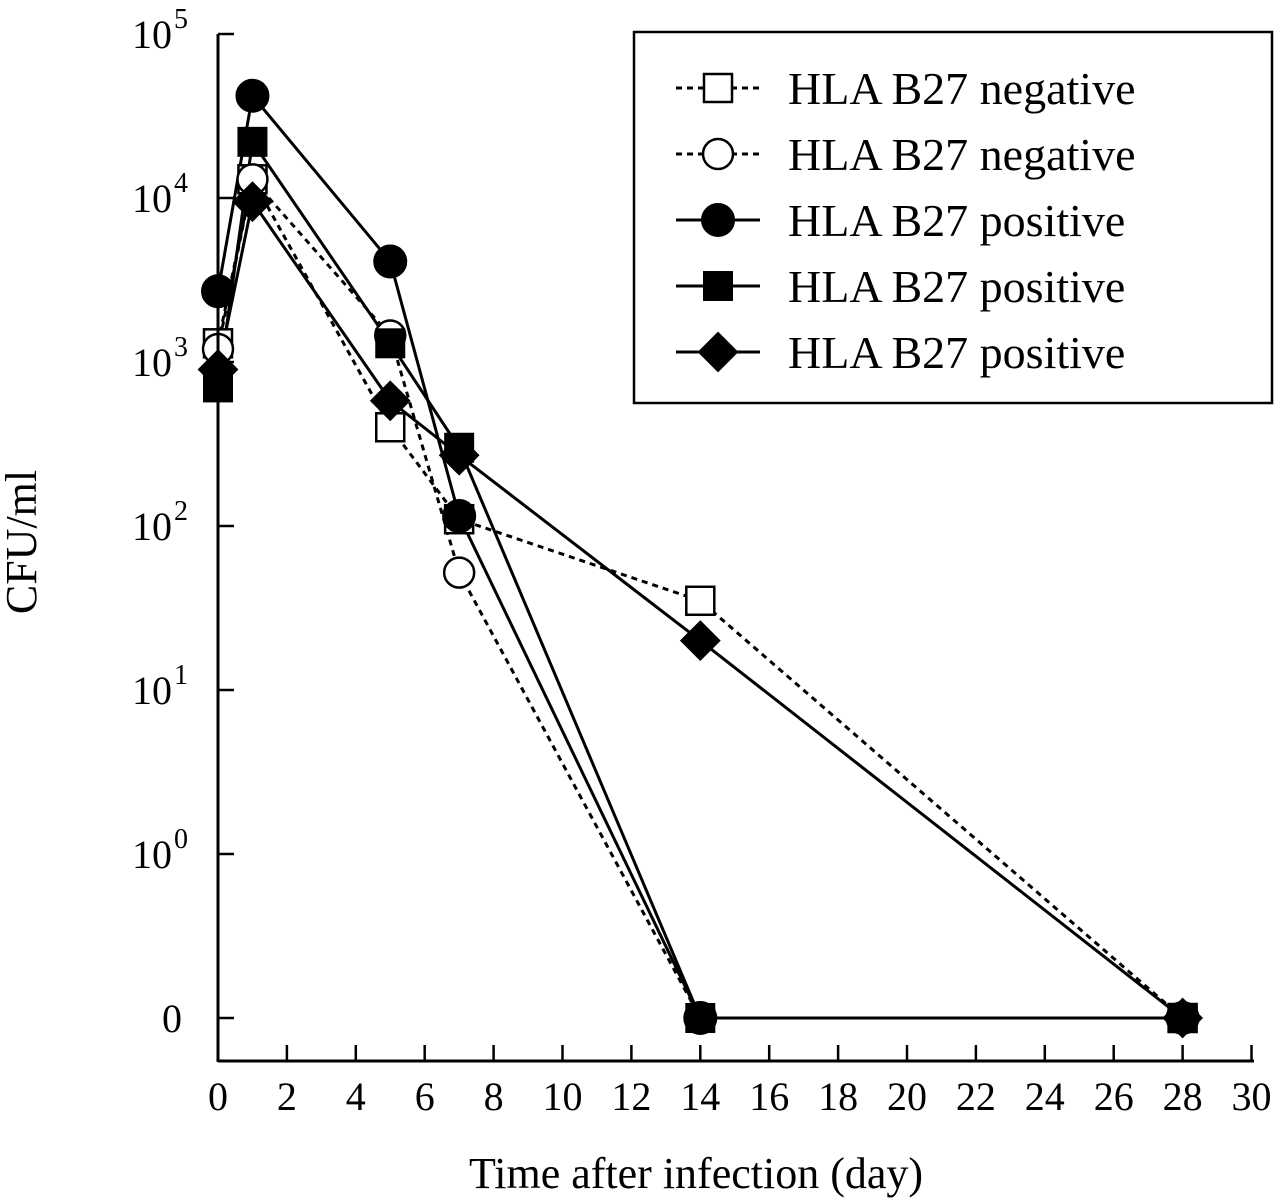 This screenshot has height=1204, width=1280. I want to click on x-tick-label: 20, so click(907, 1096).